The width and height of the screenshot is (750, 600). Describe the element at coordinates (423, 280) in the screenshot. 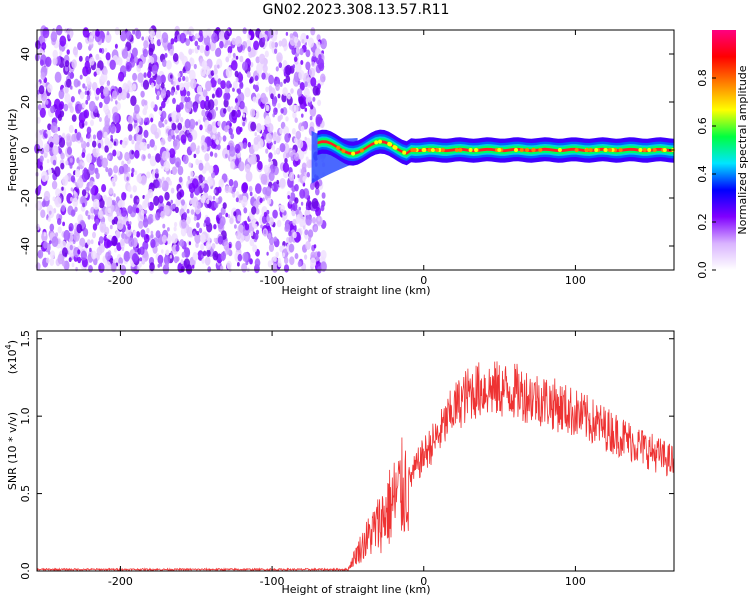

I see `spectrogram-xtick-label: 0` at that location.